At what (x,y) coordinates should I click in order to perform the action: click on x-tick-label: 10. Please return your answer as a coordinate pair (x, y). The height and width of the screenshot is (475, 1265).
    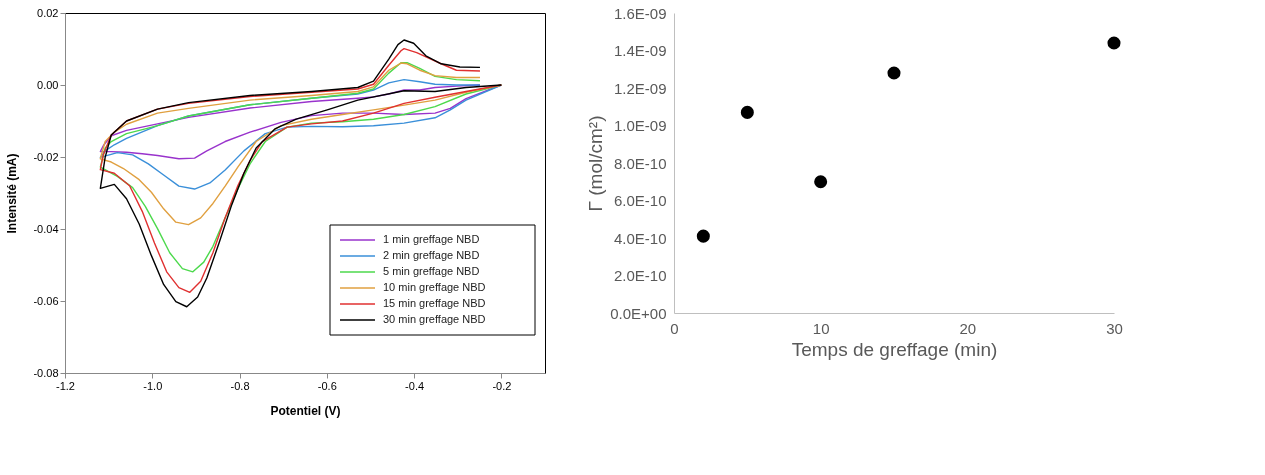
    Looking at the image, I should click on (821, 328).